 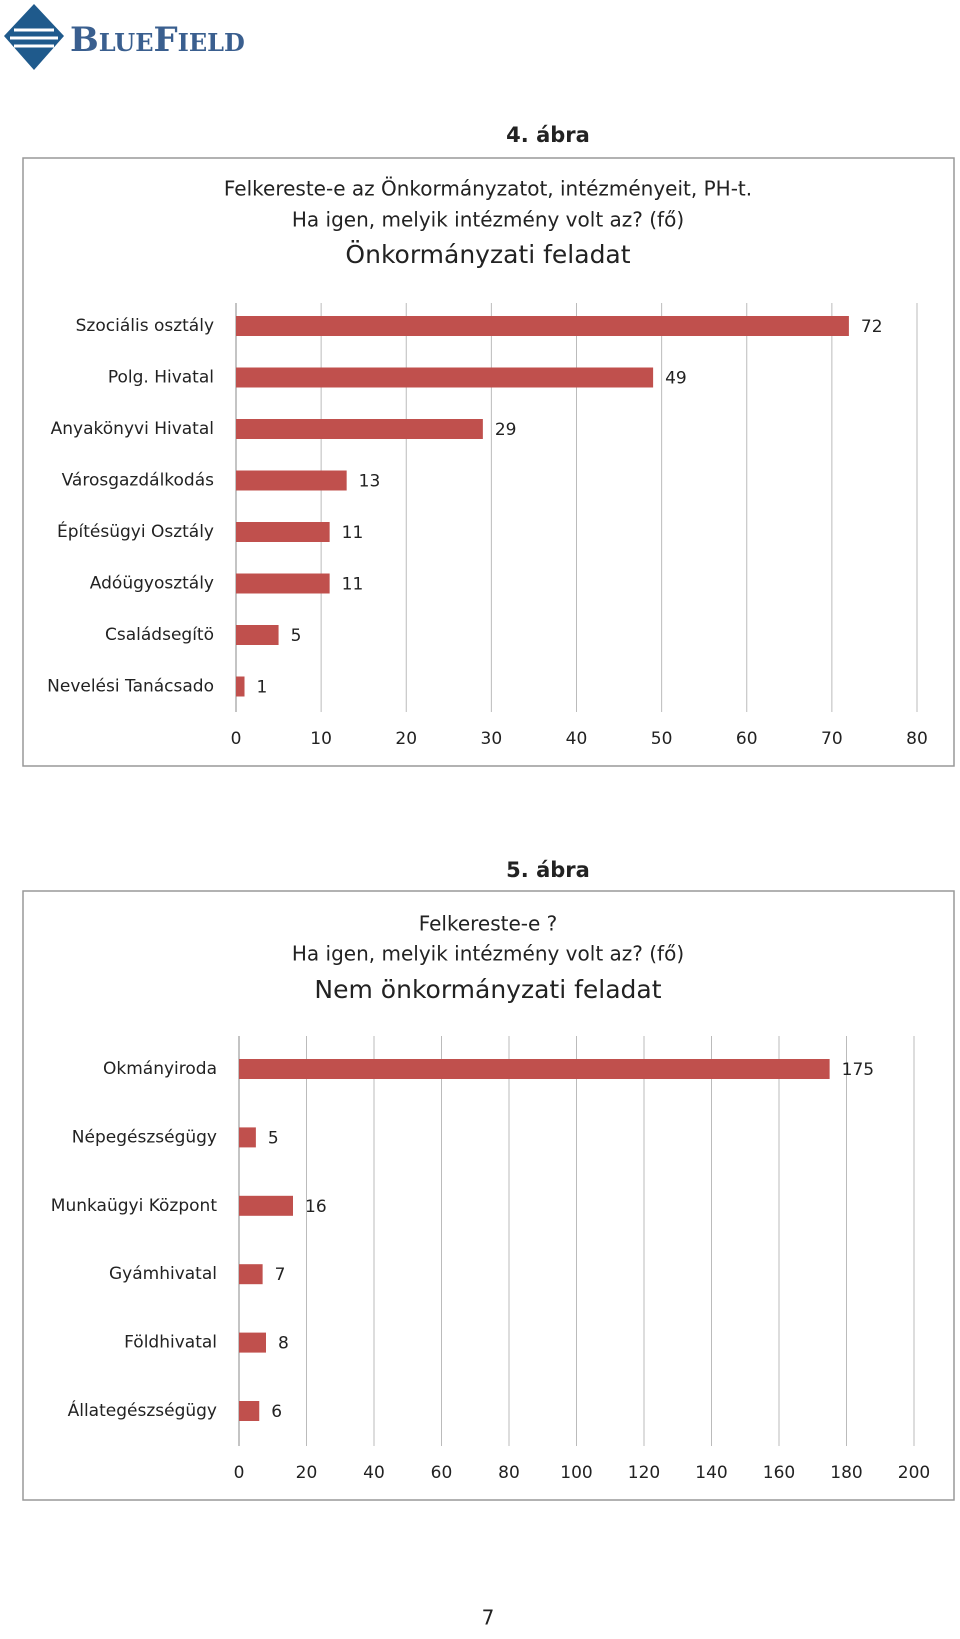 I want to click on data-label: 6, so click(x=276, y=1412).